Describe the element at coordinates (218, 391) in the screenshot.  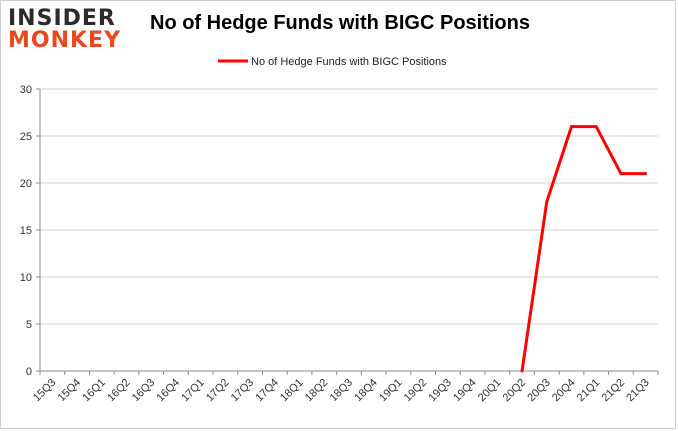
I see `x-tick-label: 17Q2` at that location.